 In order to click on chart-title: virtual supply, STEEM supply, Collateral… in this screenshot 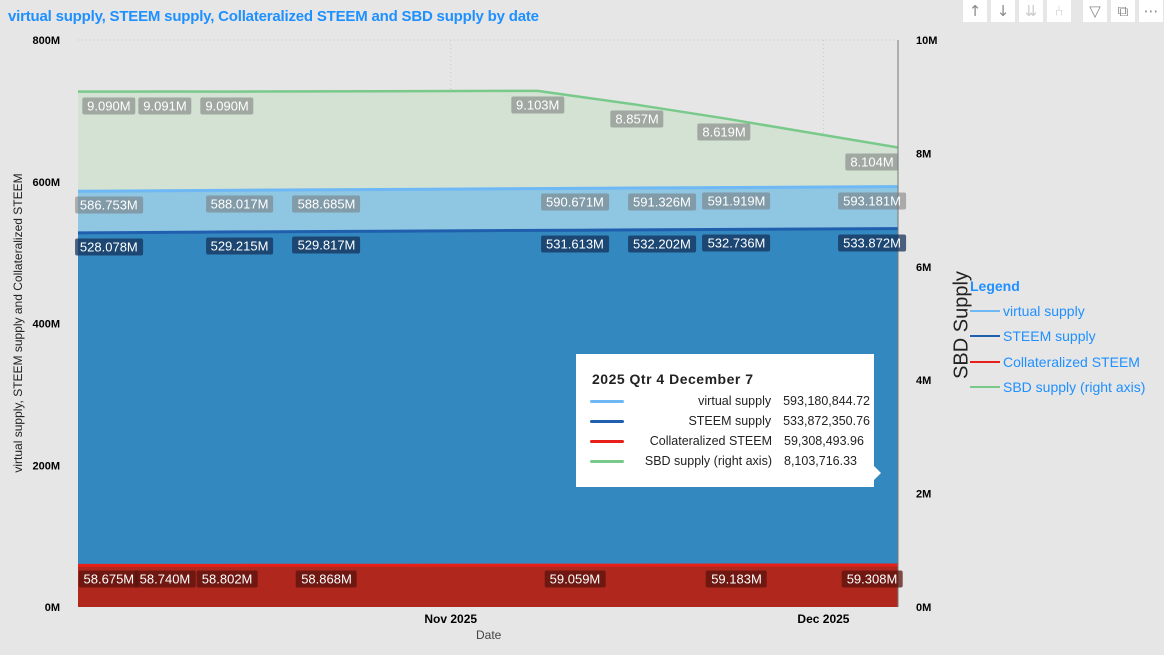, I will do `click(273, 16)`.